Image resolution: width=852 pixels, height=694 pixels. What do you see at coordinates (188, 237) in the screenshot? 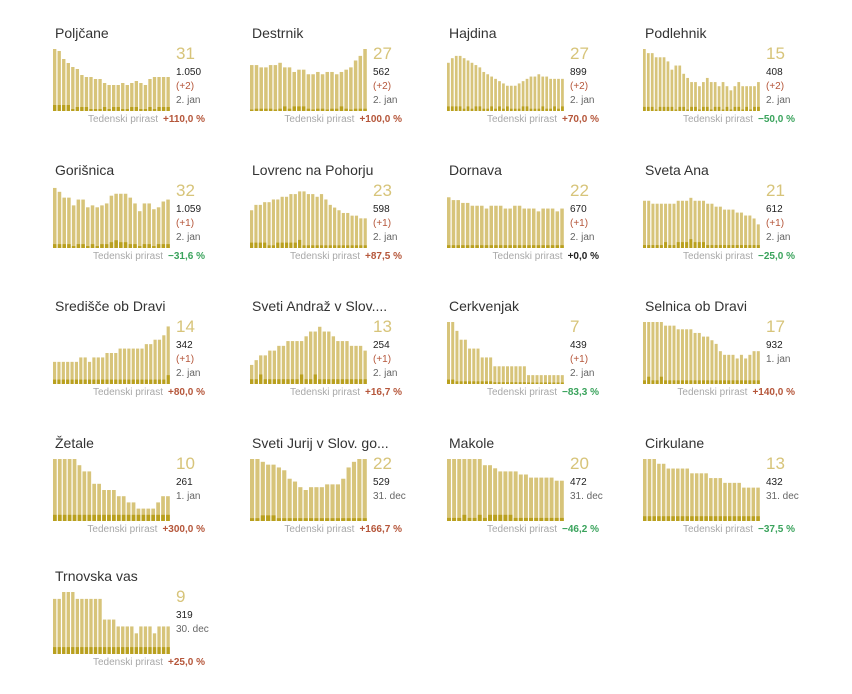
I see `last-date: 2. jan` at bounding box center [188, 237].